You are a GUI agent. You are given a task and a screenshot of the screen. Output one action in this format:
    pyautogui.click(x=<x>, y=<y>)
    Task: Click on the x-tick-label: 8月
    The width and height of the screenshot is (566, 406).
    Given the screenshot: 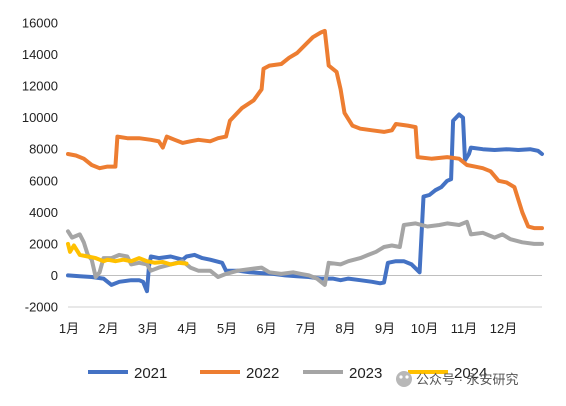 What is the action you would take?
    pyautogui.click(x=345, y=328)
    